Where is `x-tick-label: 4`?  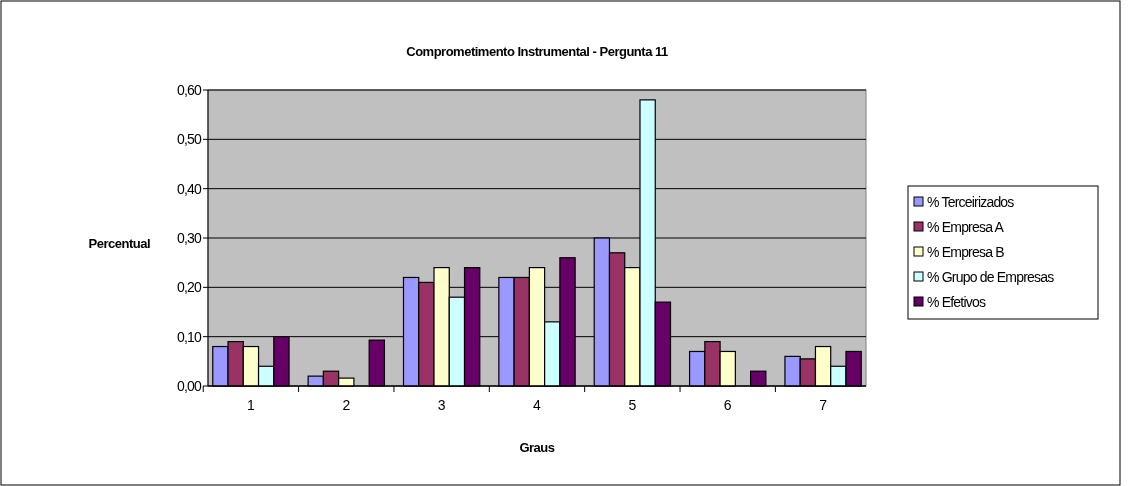
x-tick-label: 4 is located at coordinates (537, 405).